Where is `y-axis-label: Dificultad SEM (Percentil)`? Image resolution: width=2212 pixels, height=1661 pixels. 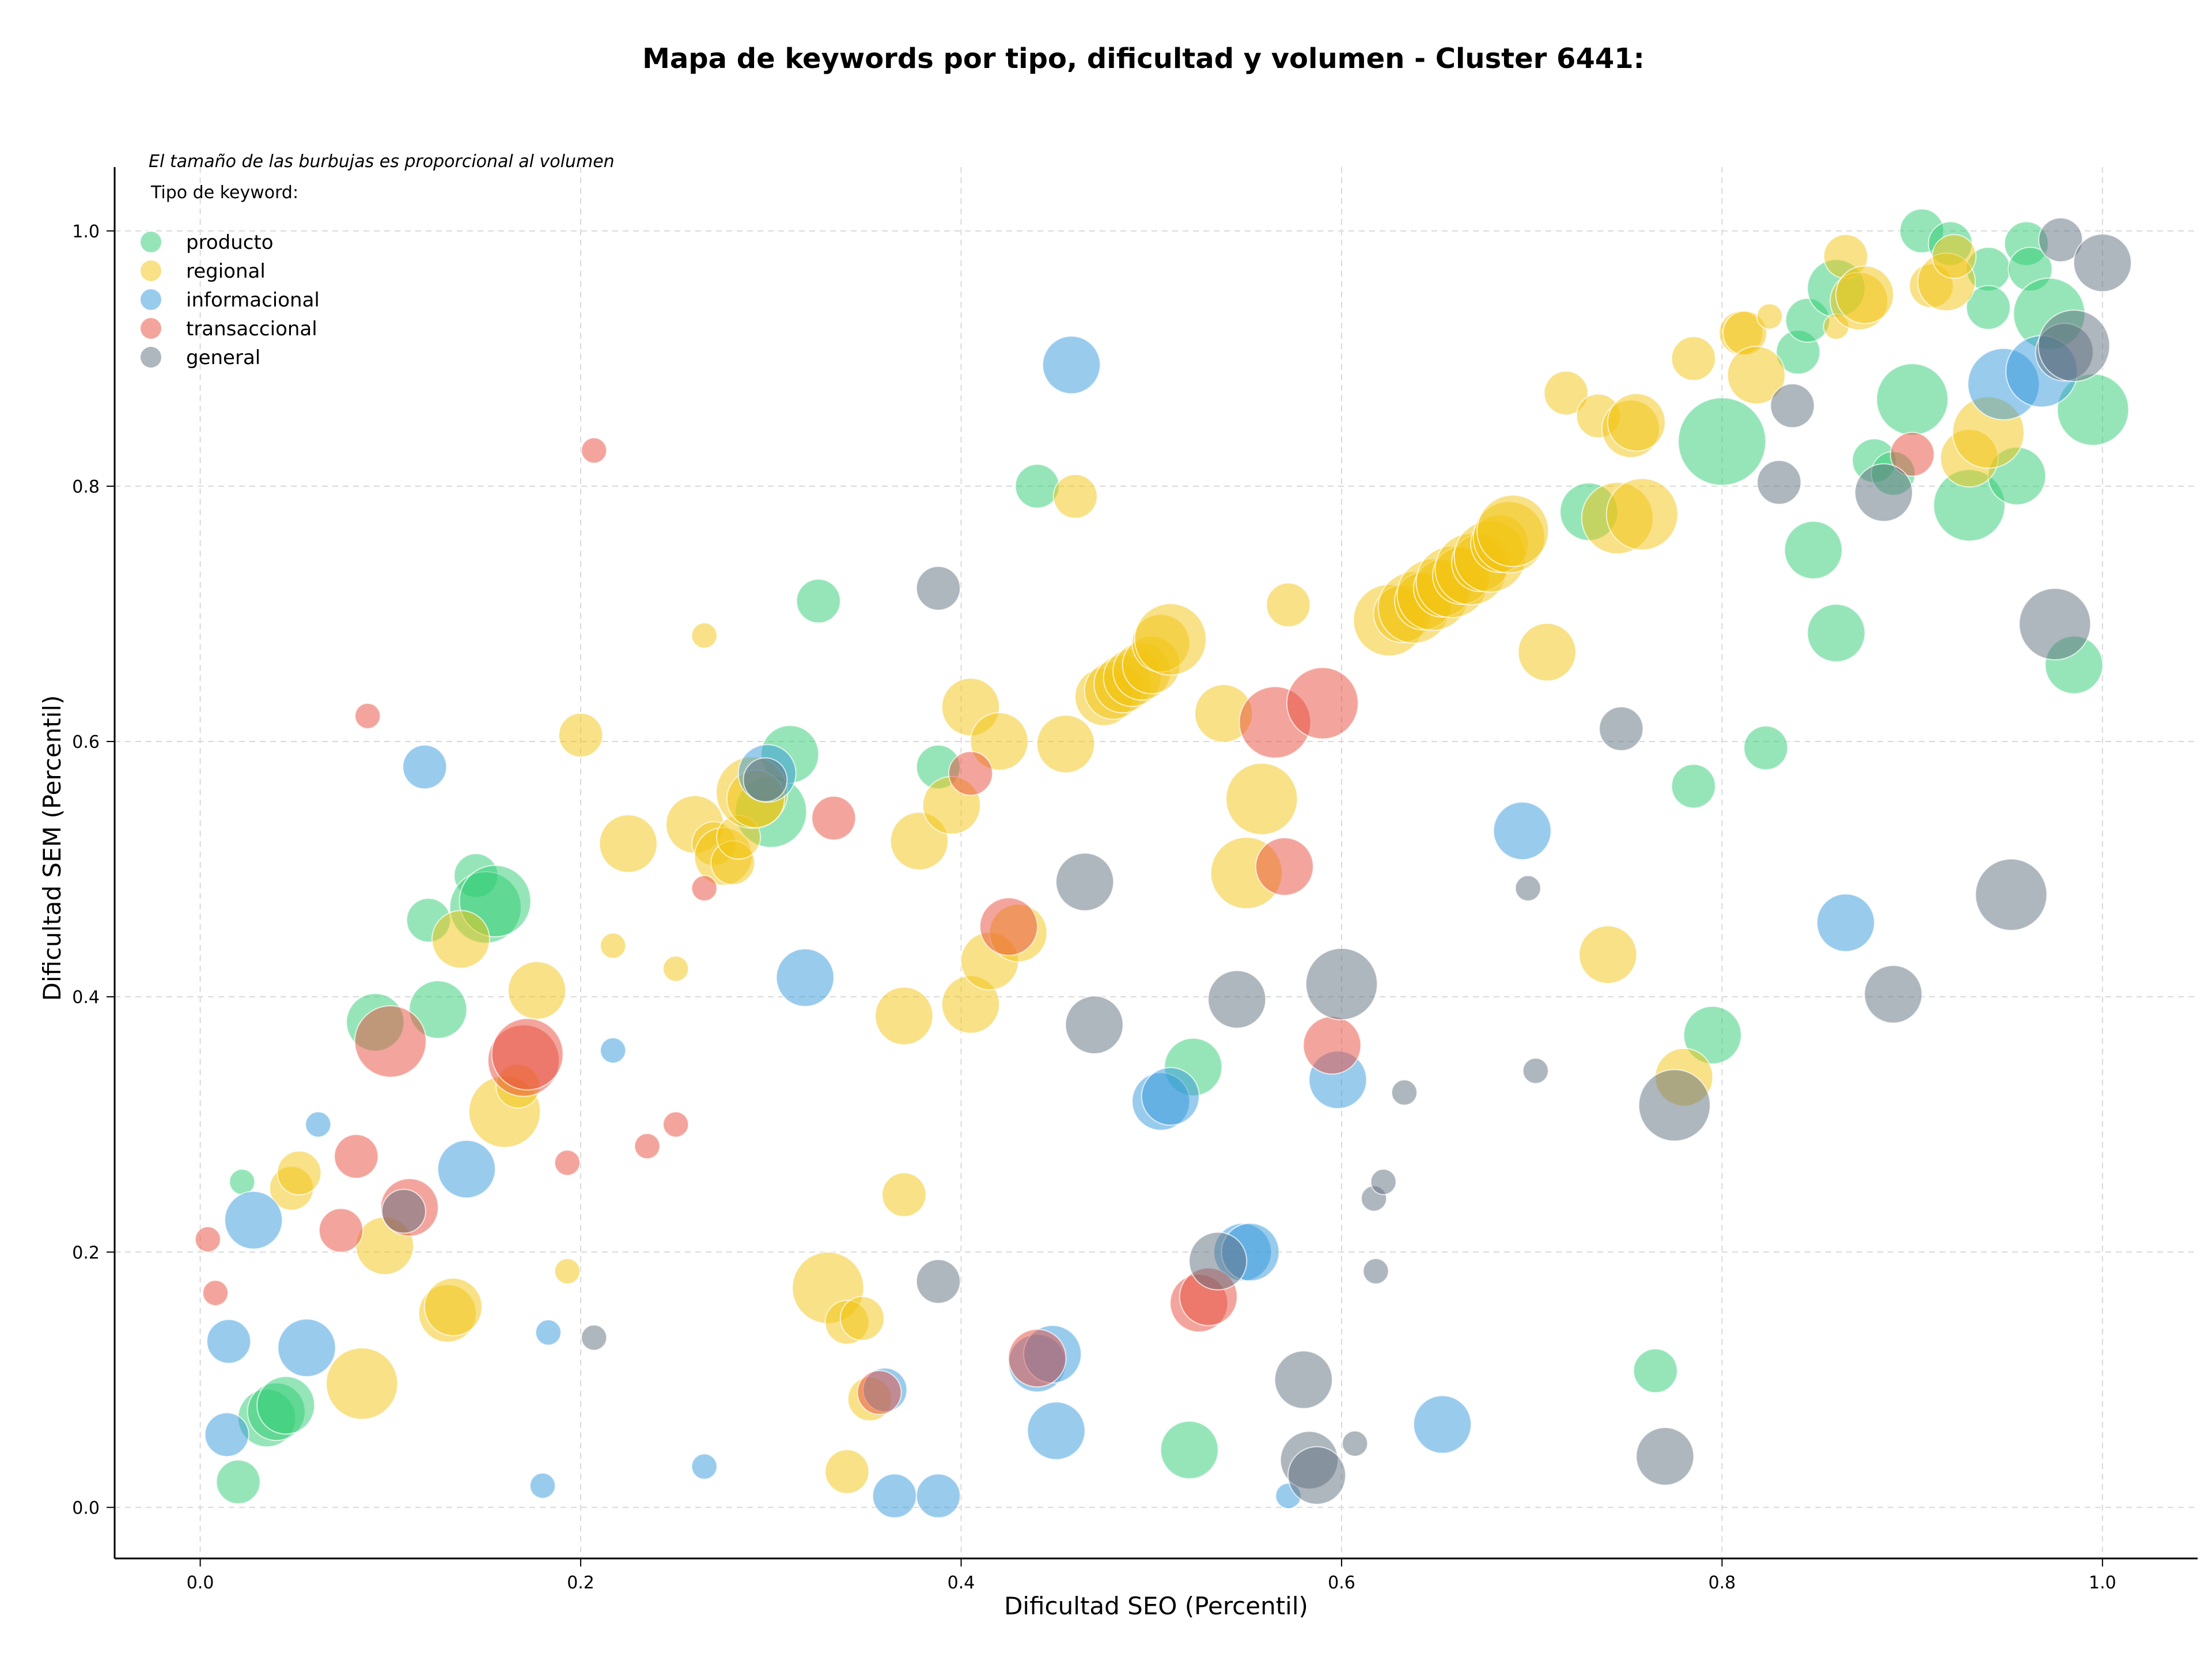 y-axis-label: Dificultad SEM (Percentil) is located at coordinates (52, 848).